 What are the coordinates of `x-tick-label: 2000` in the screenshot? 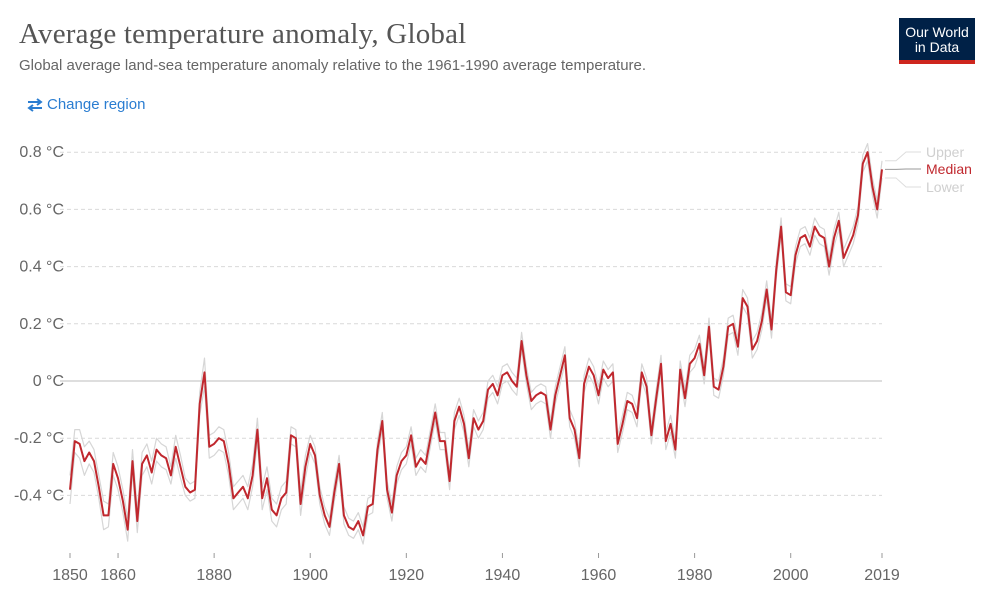 It's located at (791, 575).